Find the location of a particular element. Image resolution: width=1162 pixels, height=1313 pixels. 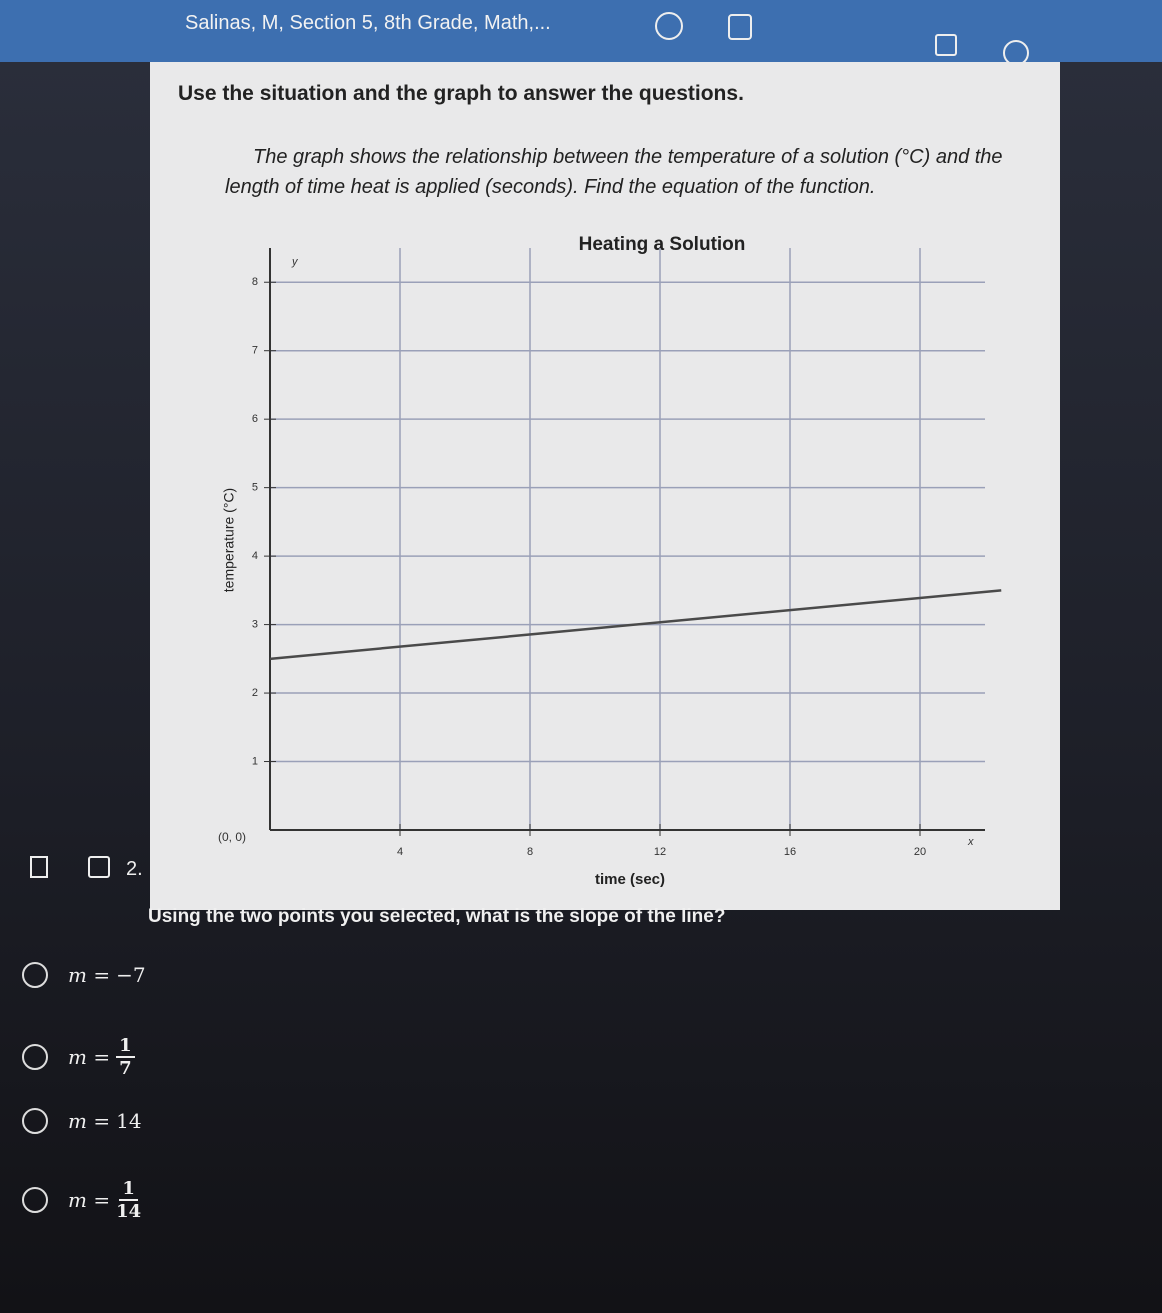

option: m = −7 is located at coordinates (84, 975).